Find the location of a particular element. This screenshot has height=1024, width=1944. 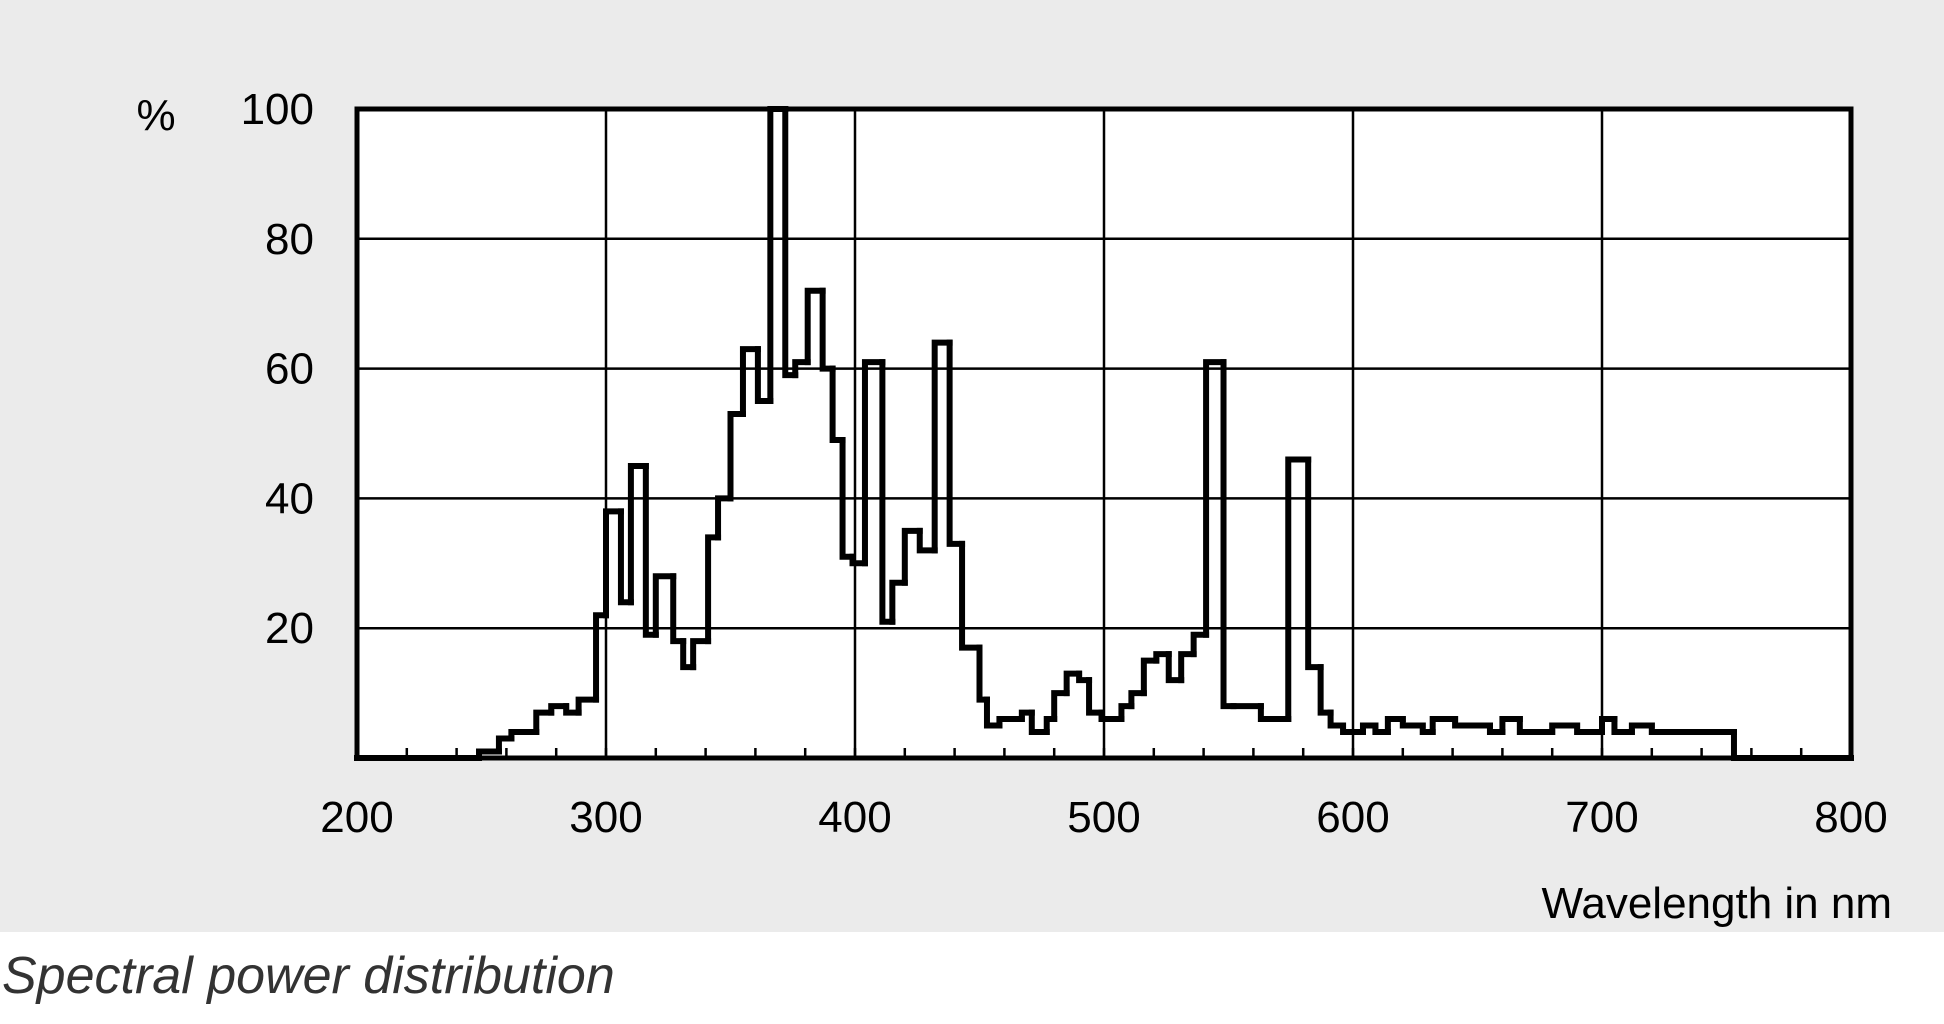

x-tick-label: 700 is located at coordinates (1601, 817).